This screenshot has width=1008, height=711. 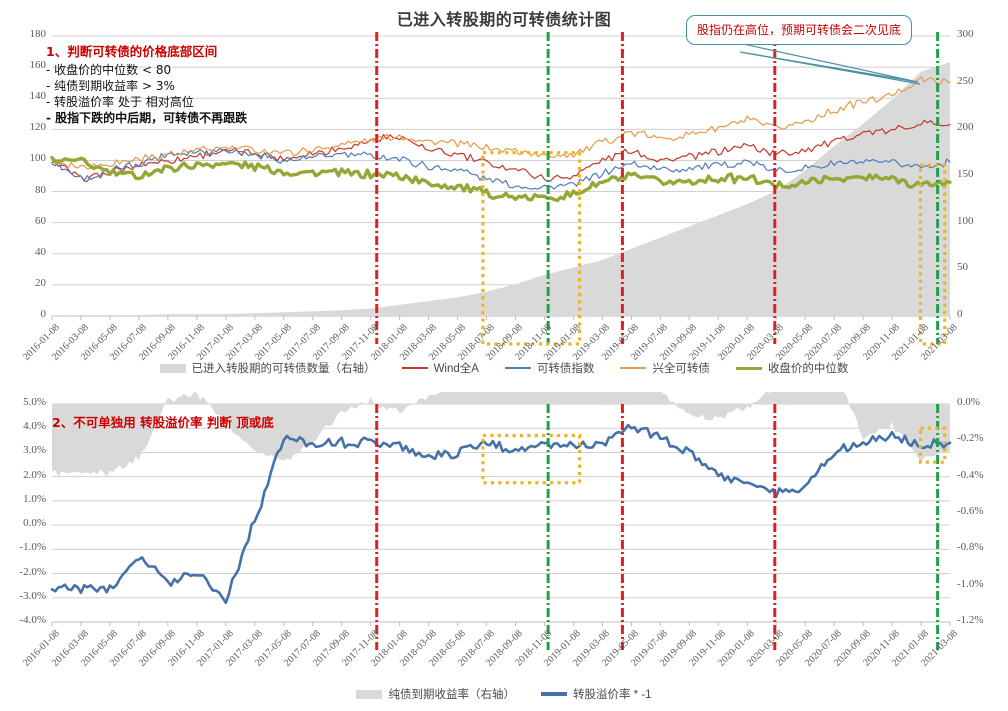 I want to click on legend-bottom: 纯债到期收益率（右轴） 转股溢价率 * -1, so click(x=504, y=694).